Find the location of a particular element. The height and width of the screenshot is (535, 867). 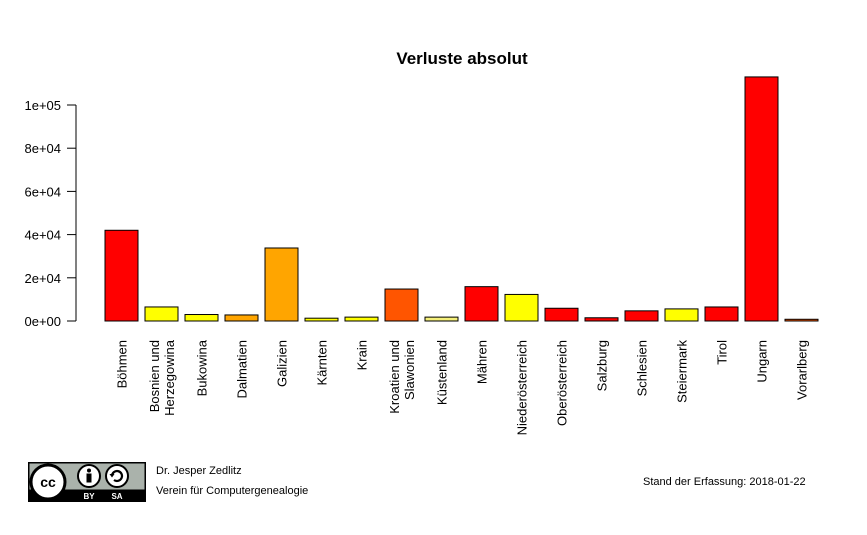

license-sa-label: SA is located at coordinates (116, 496).